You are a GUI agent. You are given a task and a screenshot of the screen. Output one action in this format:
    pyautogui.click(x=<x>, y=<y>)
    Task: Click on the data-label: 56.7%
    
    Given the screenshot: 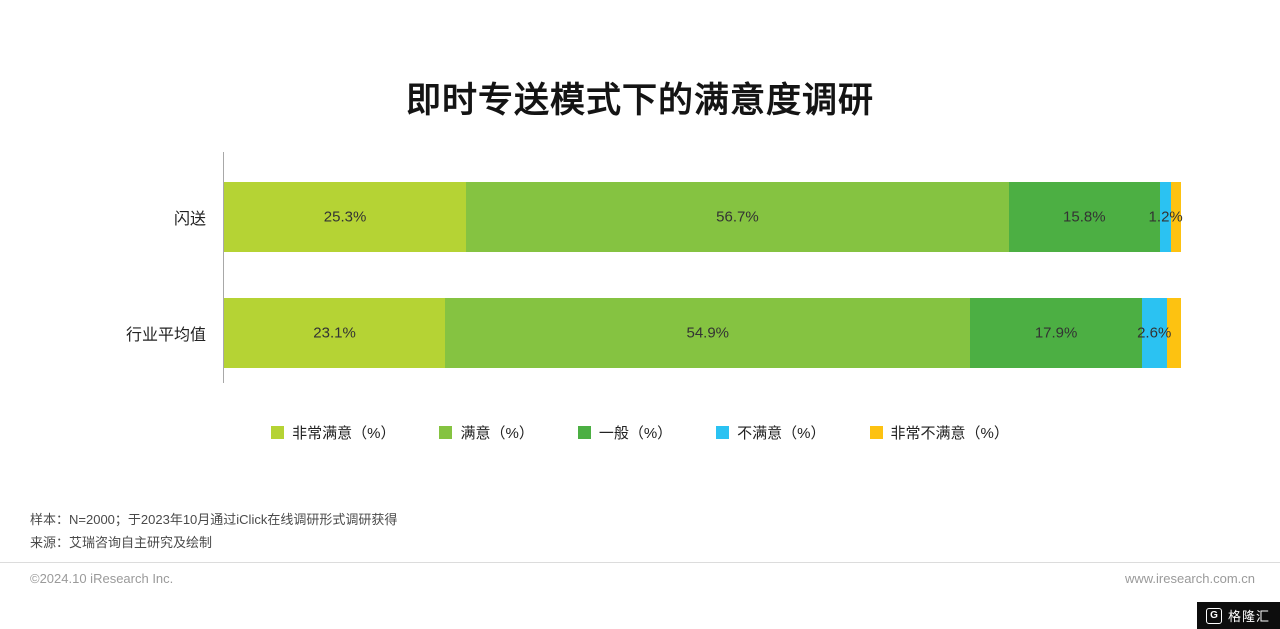 What is the action you would take?
    pyautogui.click(x=737, y=217)
    